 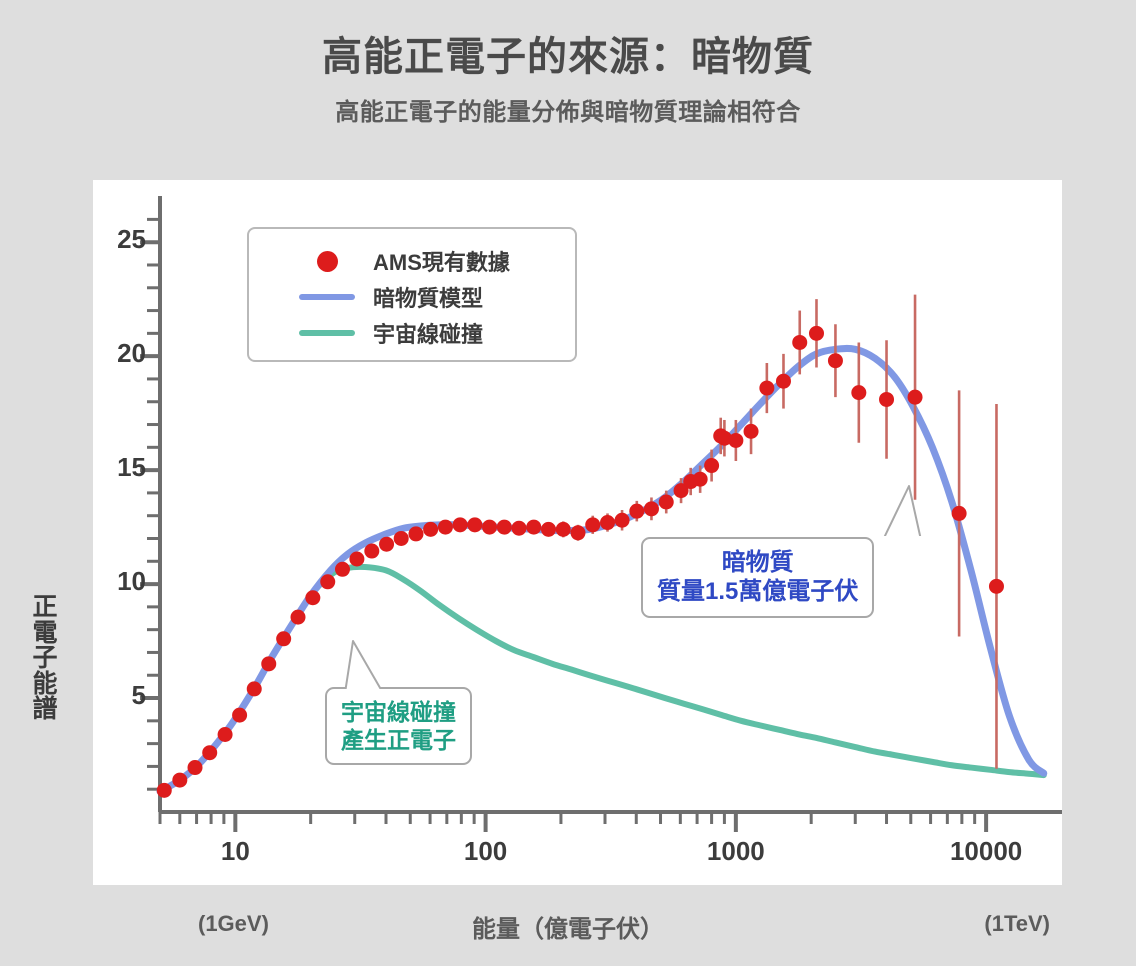 What do you see at coordinates (1017, 923) in the screenshot?
I see `x-axis-note-right: (1TeV)` at bounding box center [1017, 923].